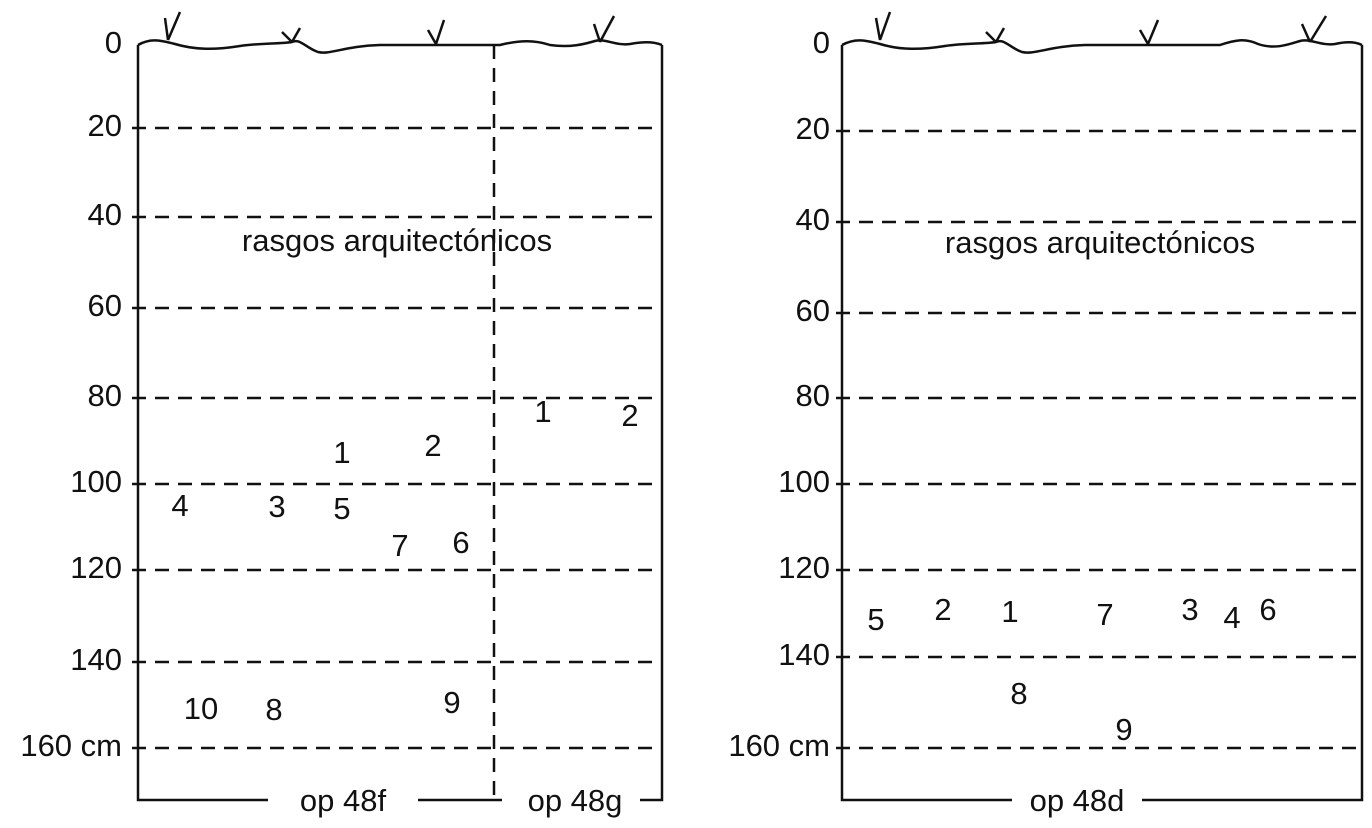 This screenshot has width=1372, height=828. Describe the element at coordinates (1077, 800) in the screenshot. I see `section-label: op 48d` at that location.